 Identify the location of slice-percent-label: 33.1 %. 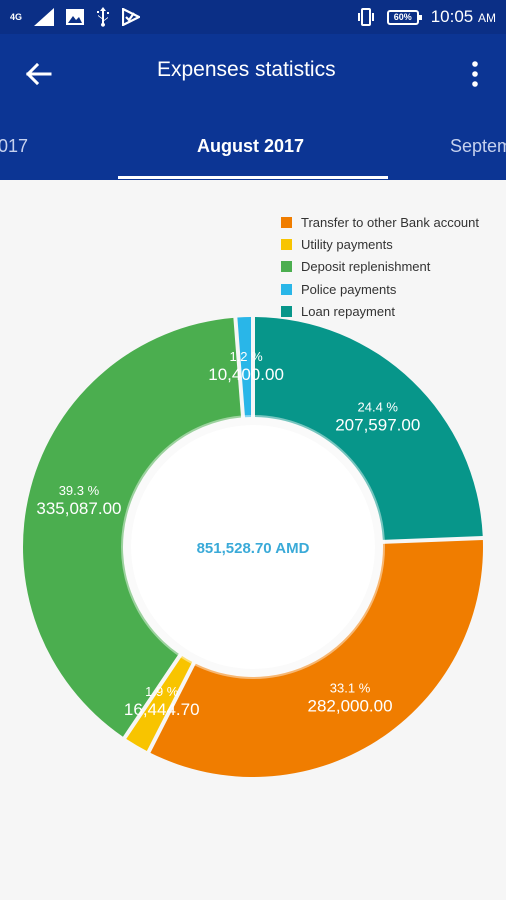
(350, 688).